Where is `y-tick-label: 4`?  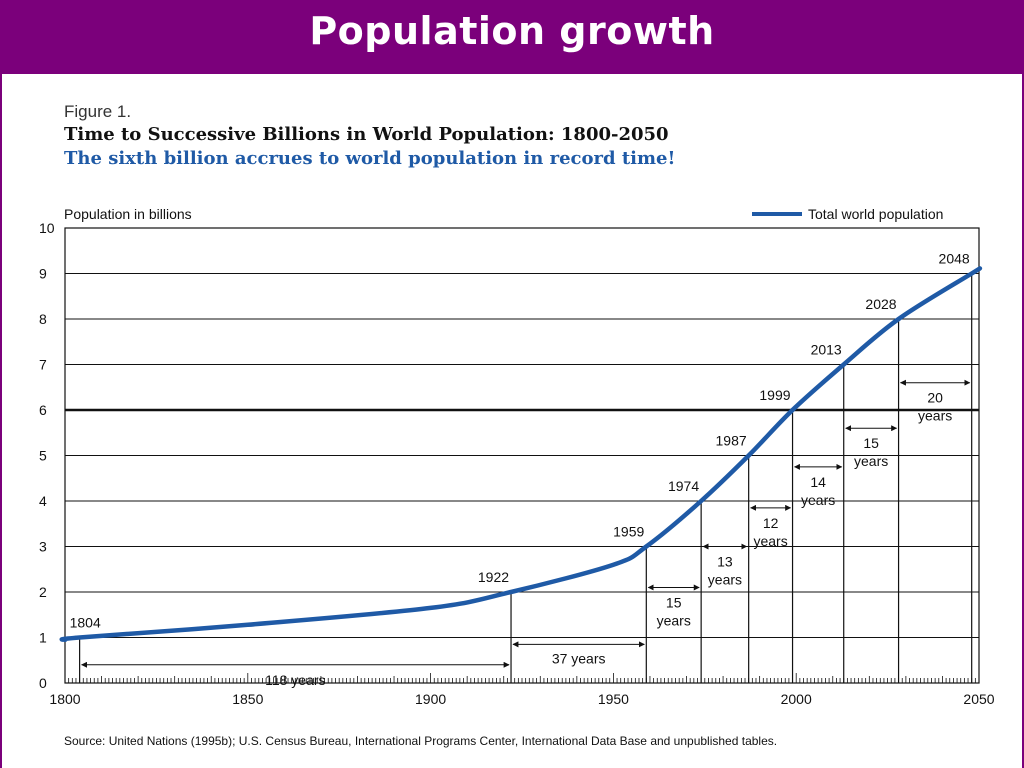
y-tick-label: 4 is located at coordinates (43, 501).